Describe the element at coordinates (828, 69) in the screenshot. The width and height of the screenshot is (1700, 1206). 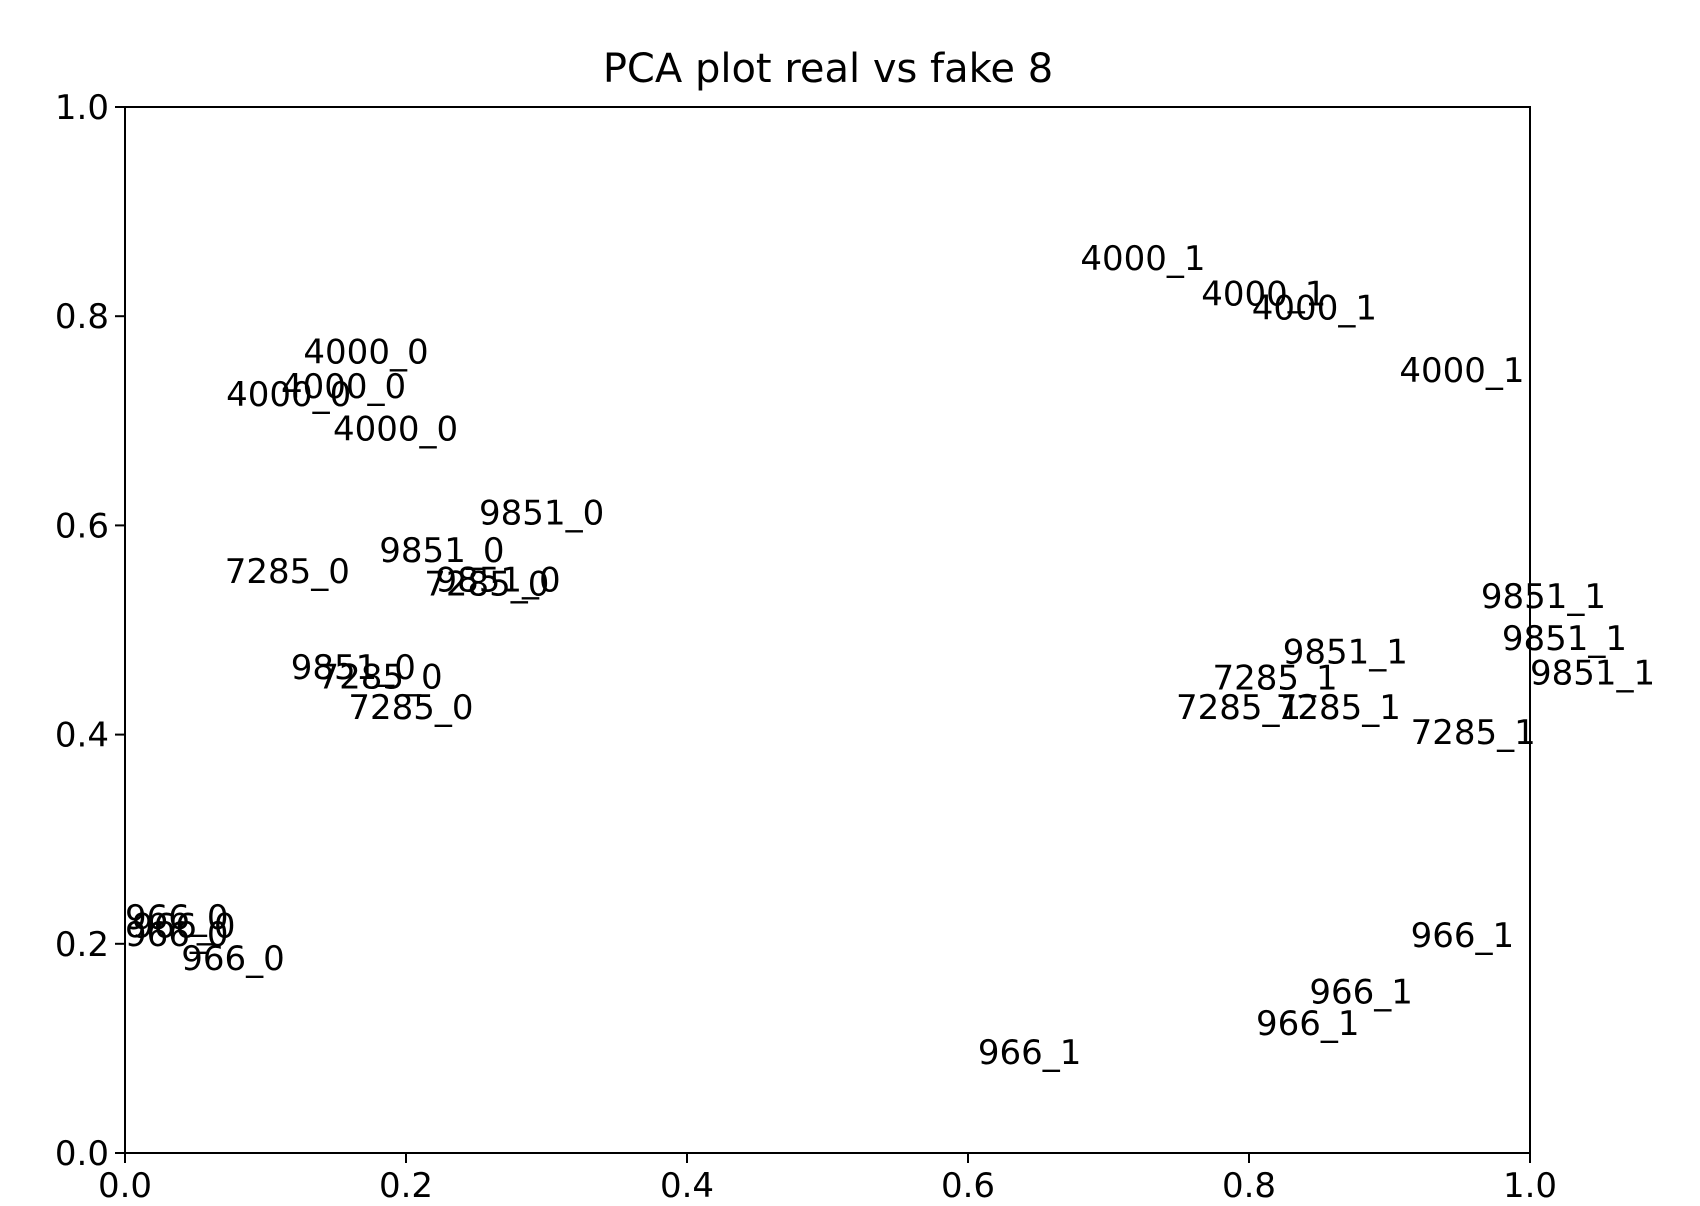
I see `chart-title: PCA plot real vs fake 8` at that location.